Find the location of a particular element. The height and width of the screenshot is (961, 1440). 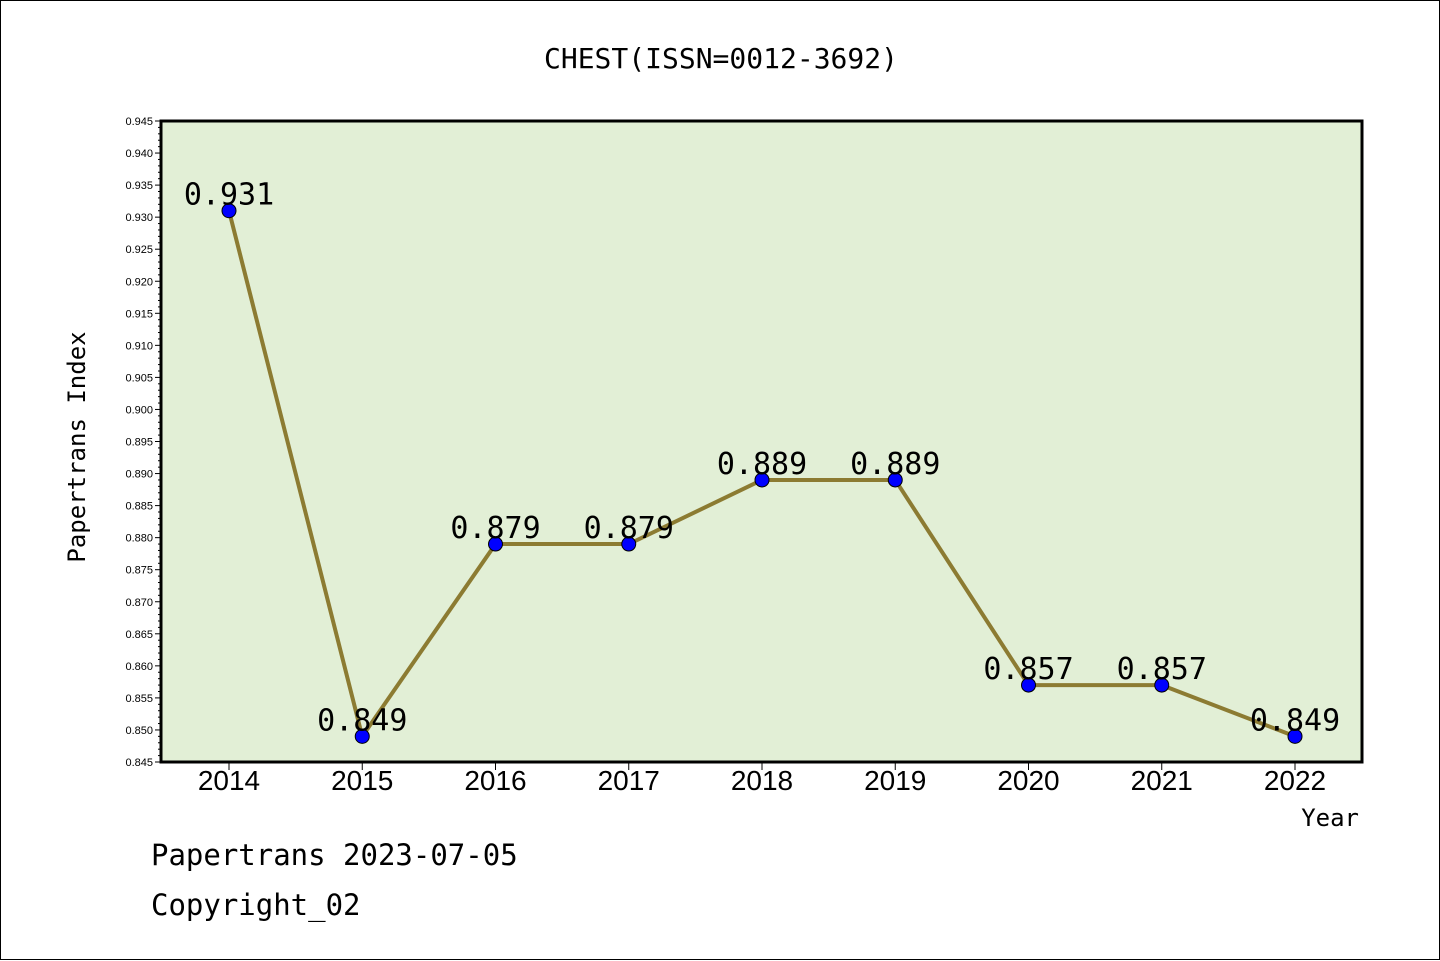

y-tick-label: 0.845 is located at coordinates (139, 763).